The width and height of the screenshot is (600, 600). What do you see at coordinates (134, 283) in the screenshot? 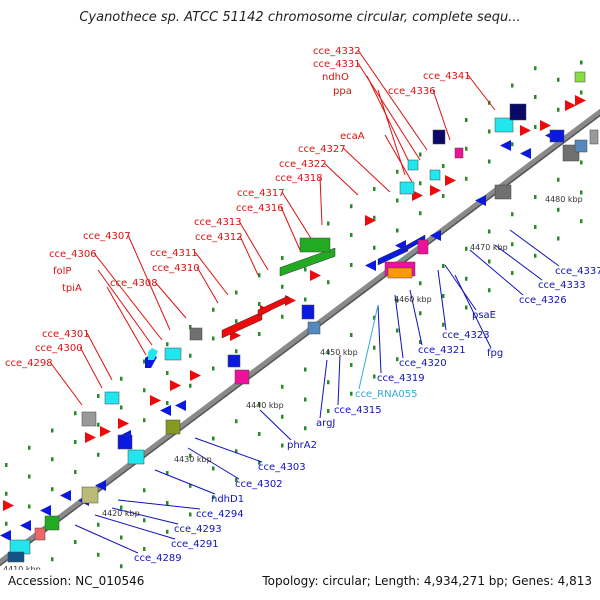
I see `gene-label: cce_4308` at bounding box center [134, 283].